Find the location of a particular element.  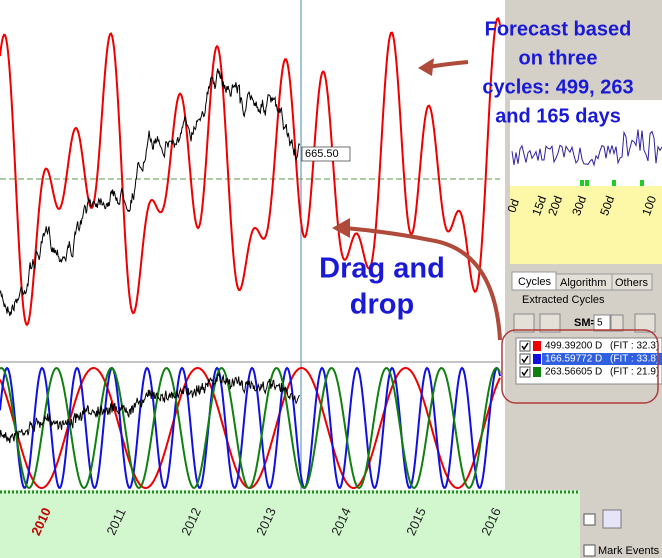

sm-value: 5 is located at coordinates (600, 323).